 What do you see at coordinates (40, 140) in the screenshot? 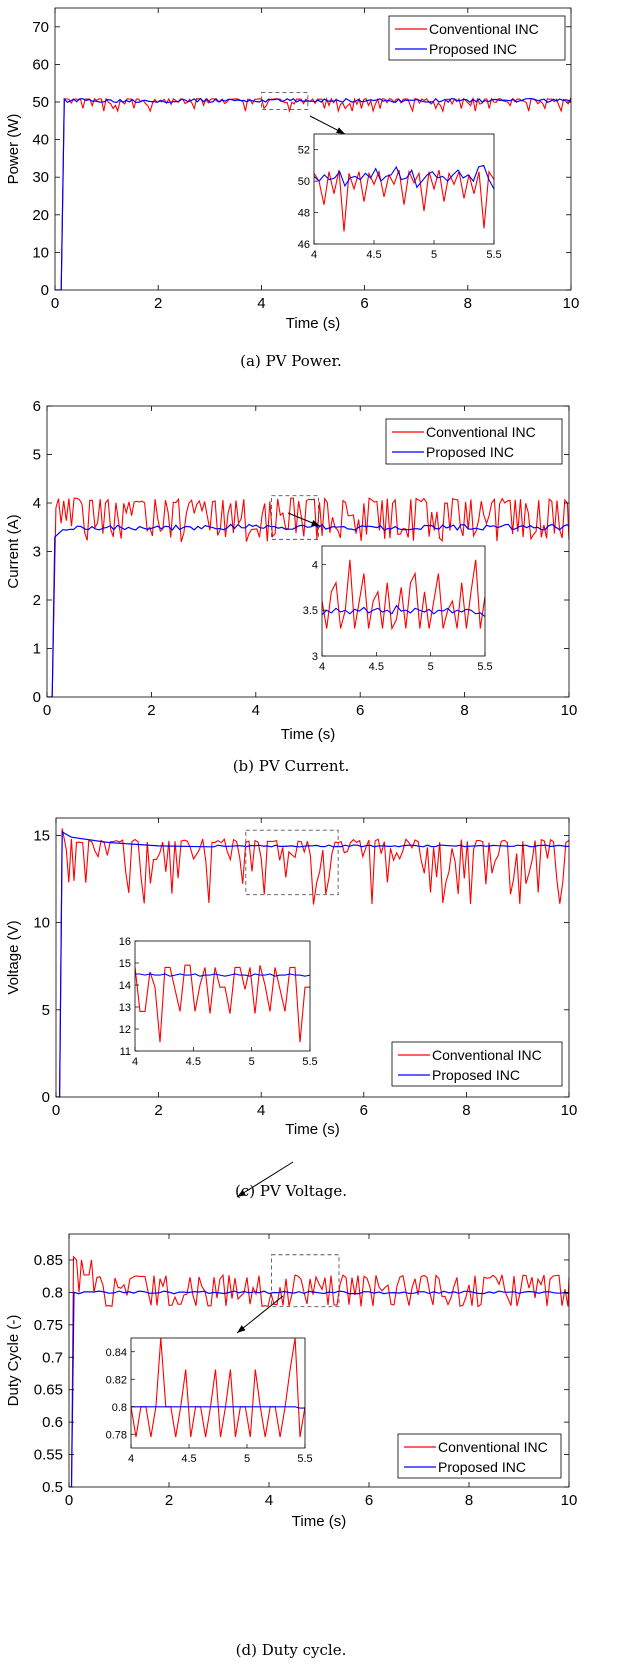
I see `power-ytick-label: 40` at bounding box center [40, 140].